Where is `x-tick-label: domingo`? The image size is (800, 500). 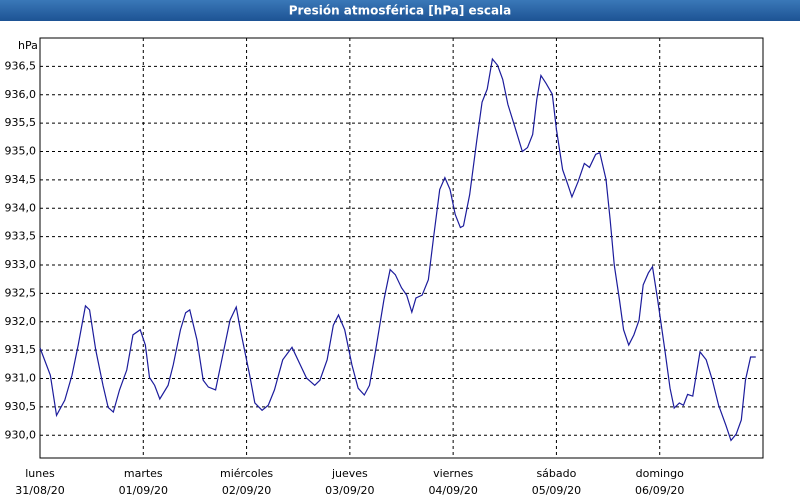 x-tick-label: domingo is located at coordinates (660, 473).